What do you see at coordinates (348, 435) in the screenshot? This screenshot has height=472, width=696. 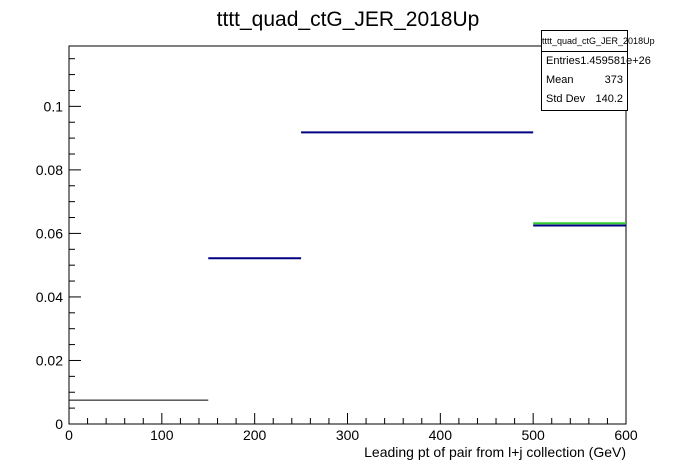 I see `x-tick-label: 300` at bounding box center [348, 435].